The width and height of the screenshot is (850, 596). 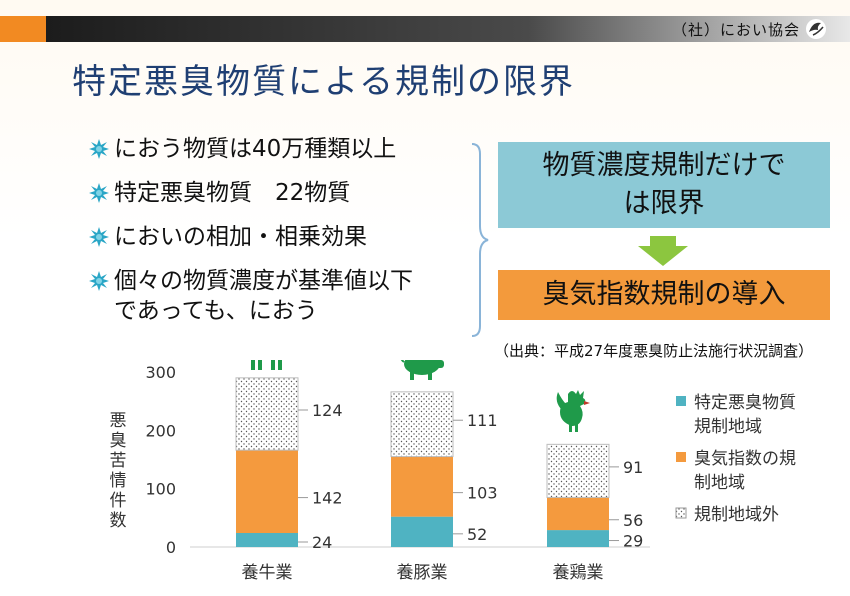 I want to click on x-category-label: 養豚業, so click(x=422, y=573).